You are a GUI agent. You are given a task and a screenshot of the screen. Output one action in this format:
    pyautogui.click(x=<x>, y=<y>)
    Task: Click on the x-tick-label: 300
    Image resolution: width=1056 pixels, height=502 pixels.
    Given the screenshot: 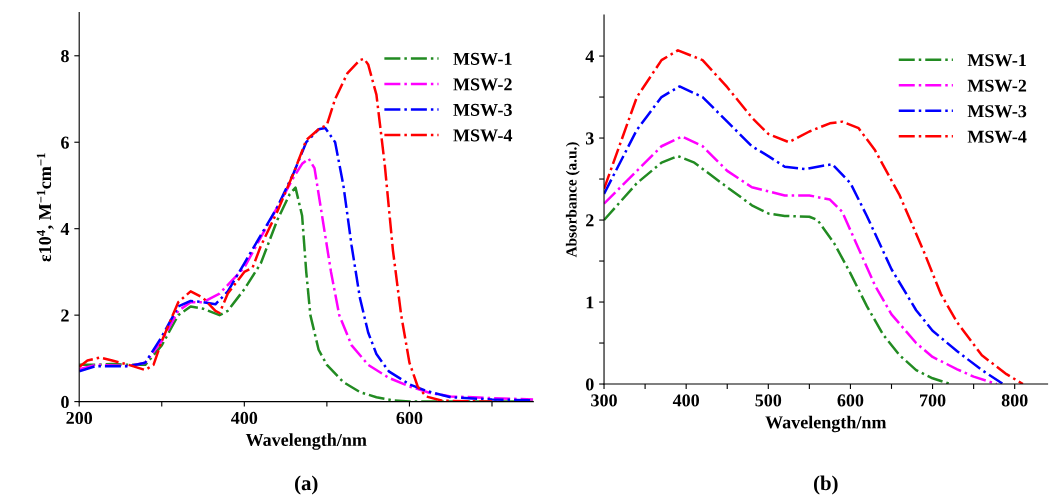 What is the action you would take?
    pyautogui.click(x=604, y=400)
    